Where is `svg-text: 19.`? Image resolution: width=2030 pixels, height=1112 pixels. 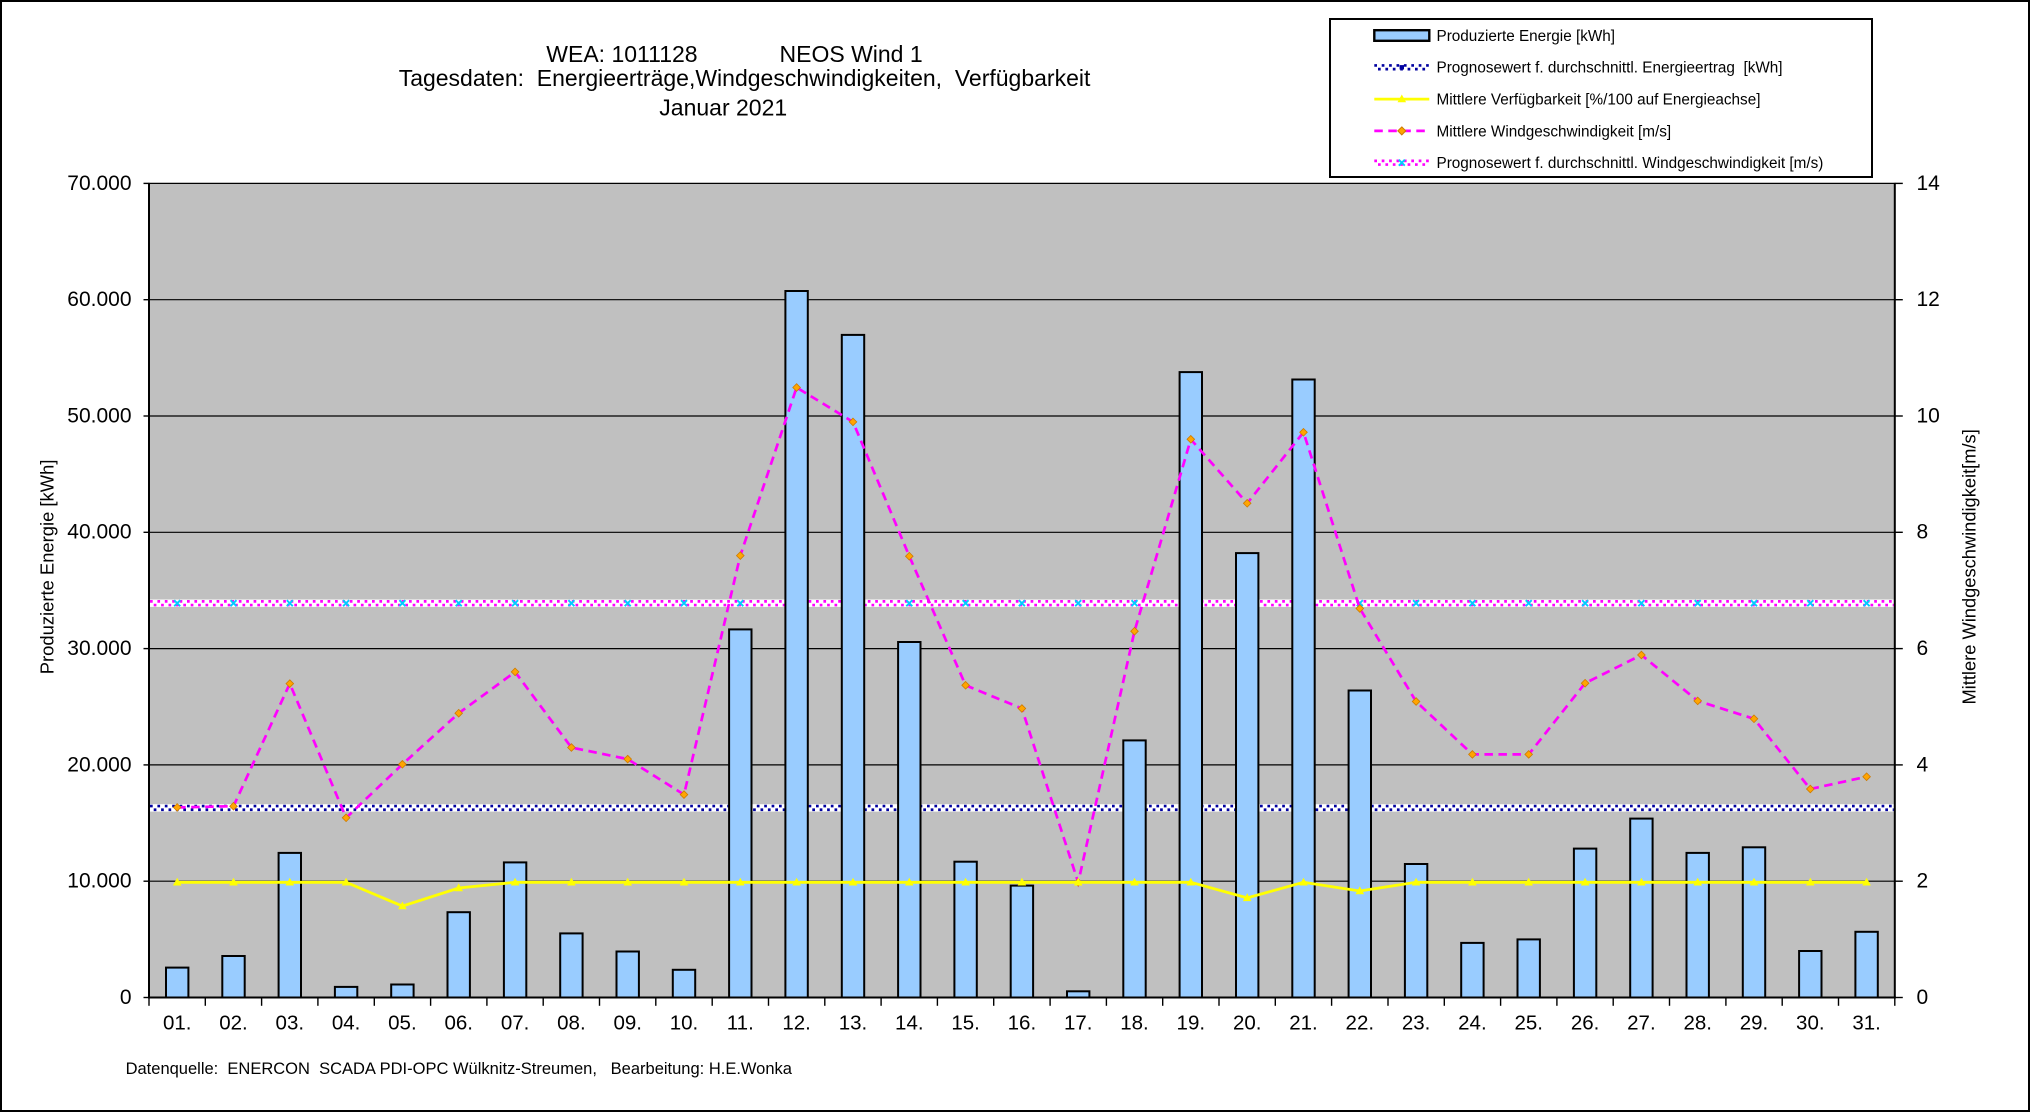 svg-text: 19. is located at coordinates (1191, 1023).